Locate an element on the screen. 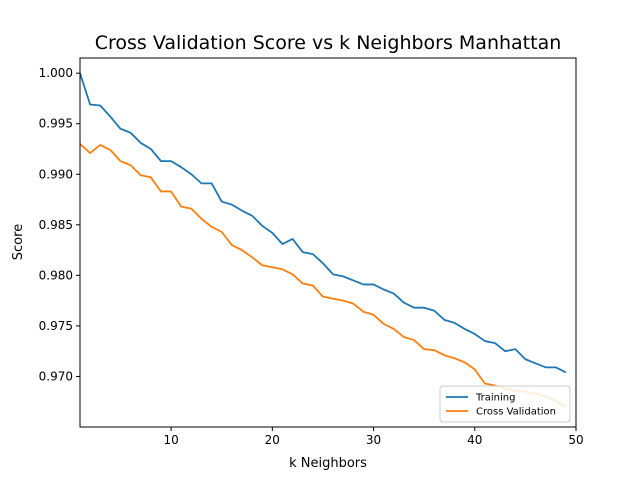 The width and height of the screenshot is (640, 480). x-tick-label: 40 is located at coordinates (474, 440).